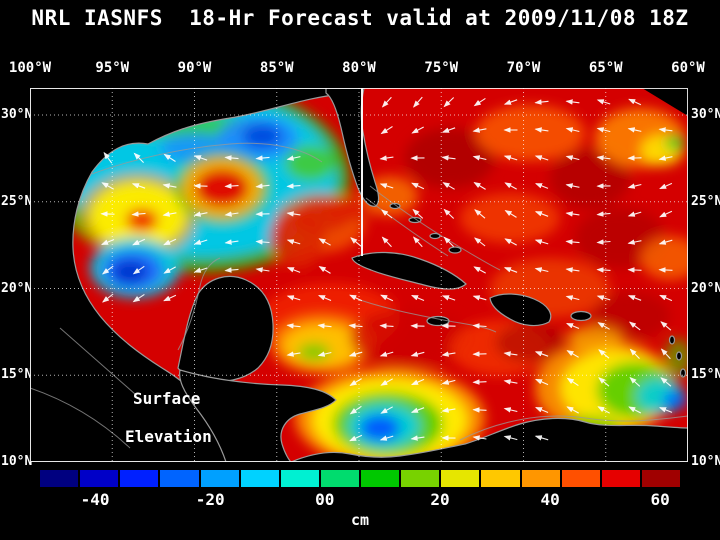 This screenshot has height=540, width=720. What do you see at coordinates (435, 236) in the screenshot?
I see `land-bahamas` at bounding box center [435, 236].